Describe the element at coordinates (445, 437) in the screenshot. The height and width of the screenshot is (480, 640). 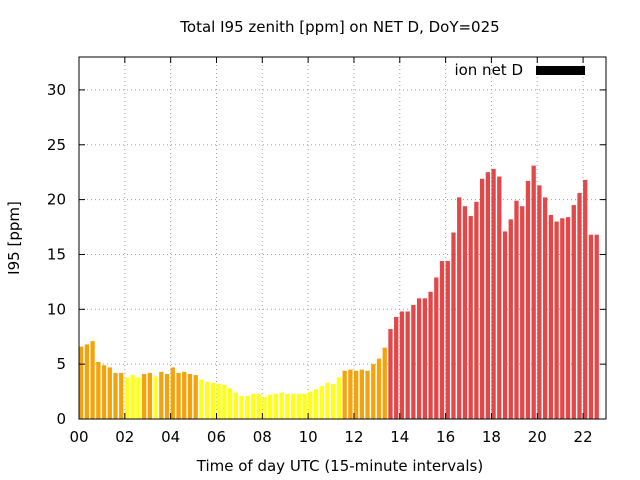
I see `x-tick-label: 16` at that location.